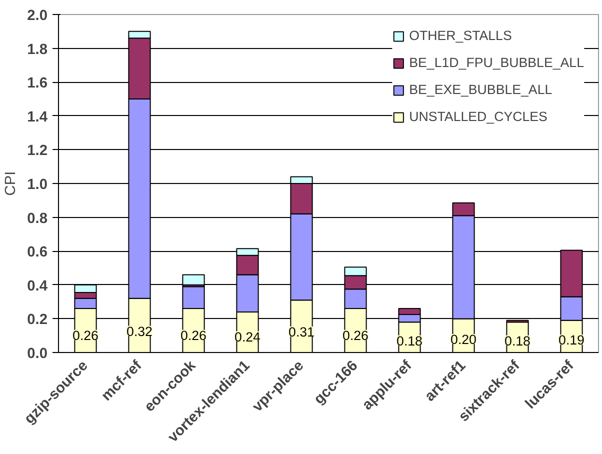 The width and height of the screenshot is (602, 454). I want to click on data-label: 0.19, so click(571, 340).